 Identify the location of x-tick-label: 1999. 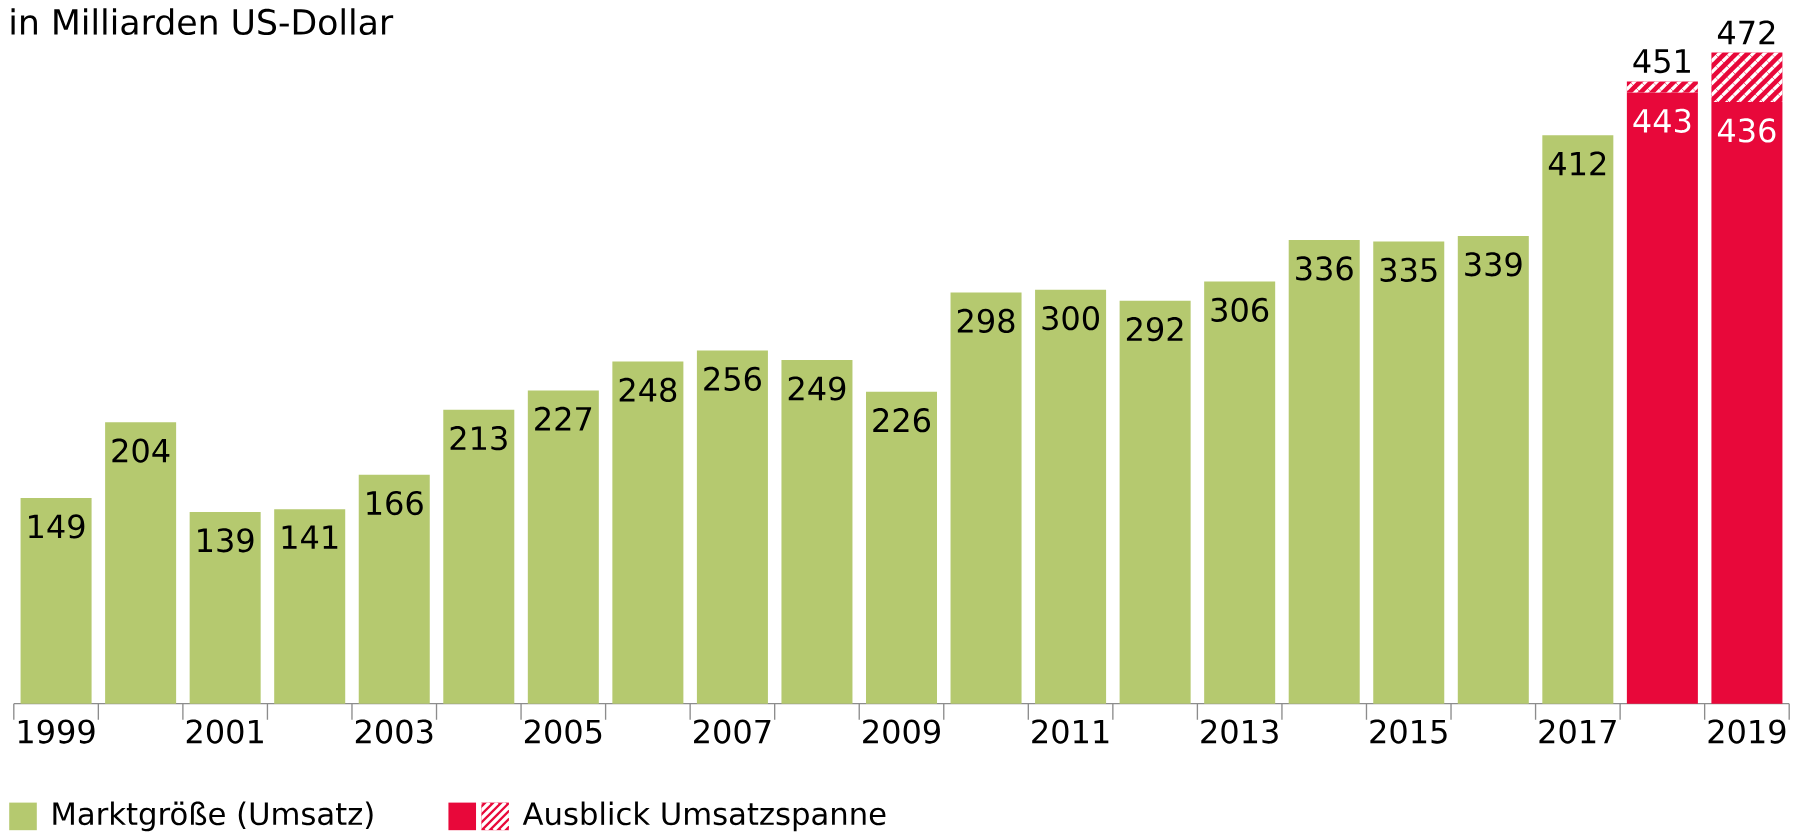
(56, 731).